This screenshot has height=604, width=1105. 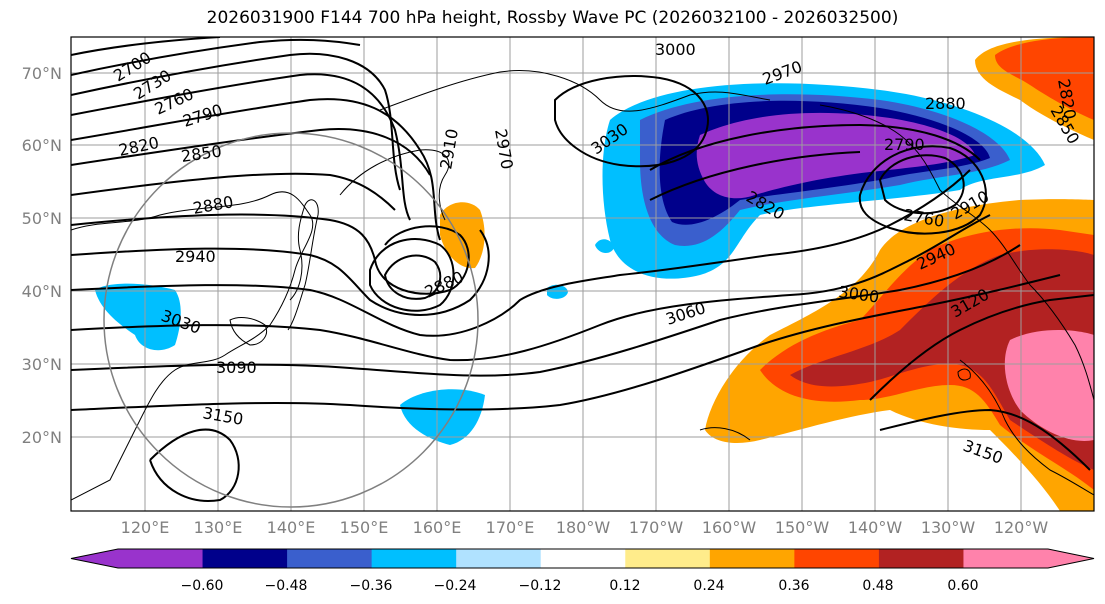 I want to click on lon-label: 160°E, so click(x=437, y=527).